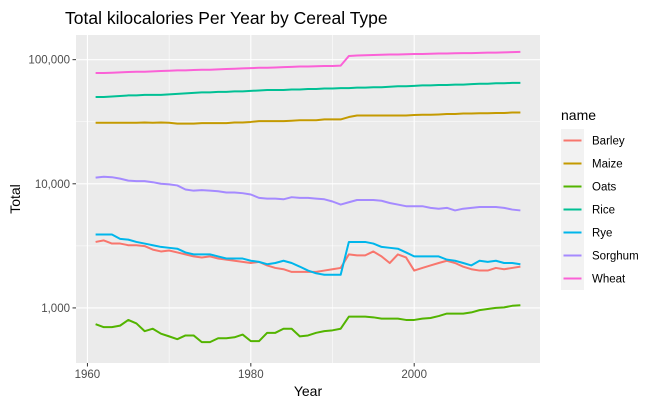 The height and width of the screenshot is (406, 658). Describe the element at coordinates (608, 142) in the screenshot. I see `legend-label-barley: Barley` at that location.